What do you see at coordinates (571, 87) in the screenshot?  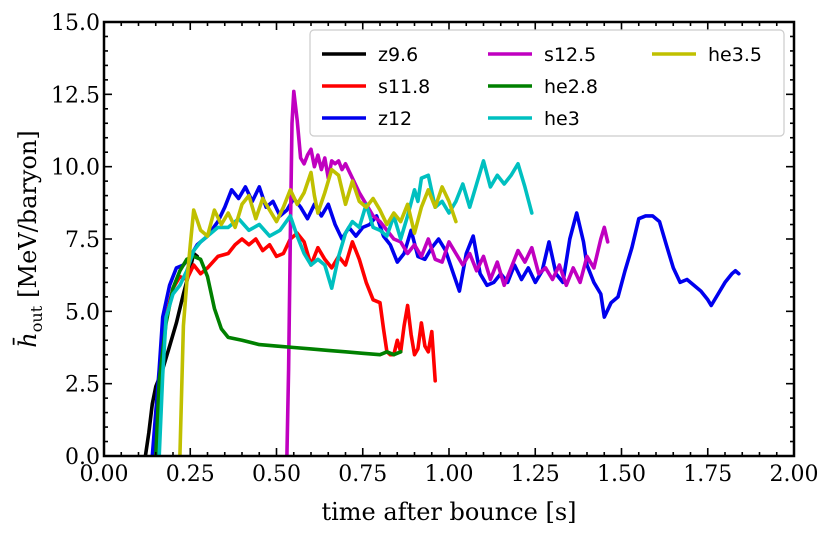 I see `legend-label-he2-8: he2.8` at bounding box center [571, 87].